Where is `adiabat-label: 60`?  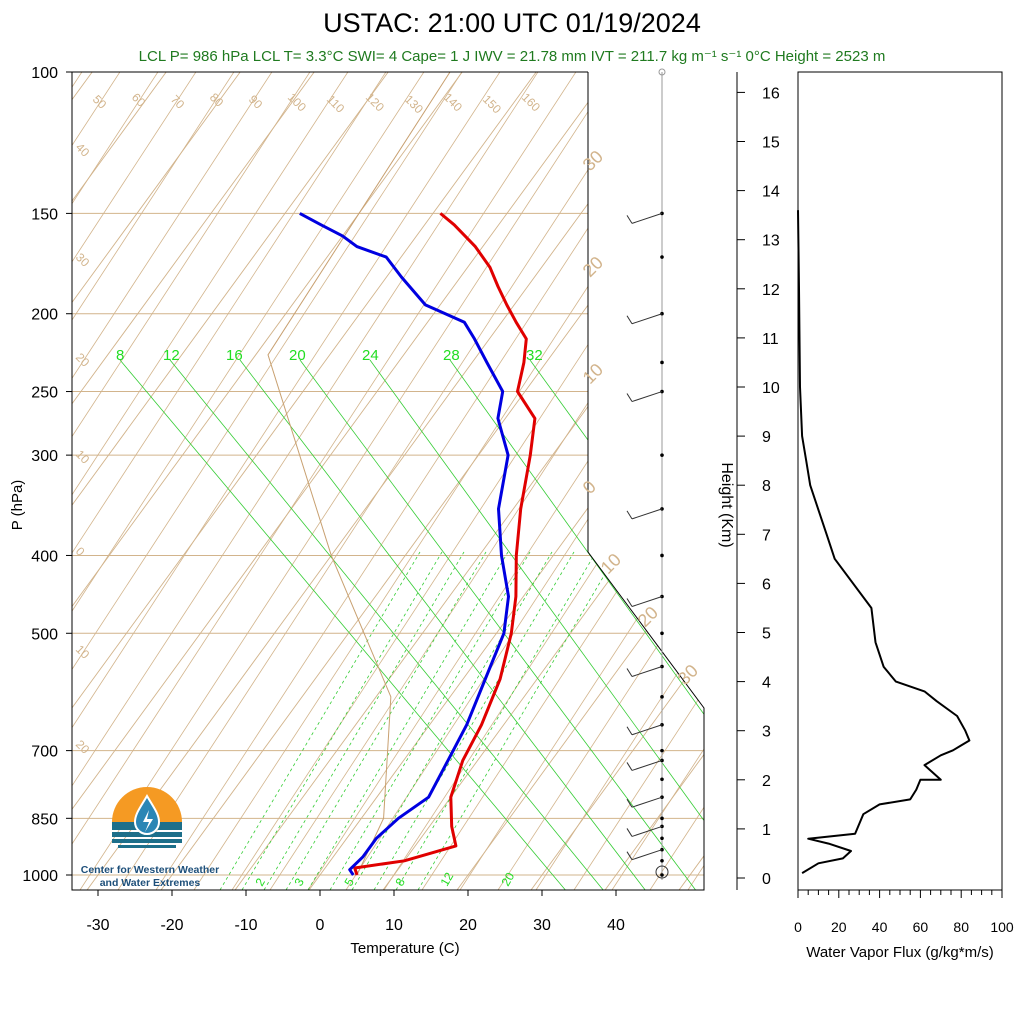
adiabat-label: 60 is located at coordinates (139, 100).